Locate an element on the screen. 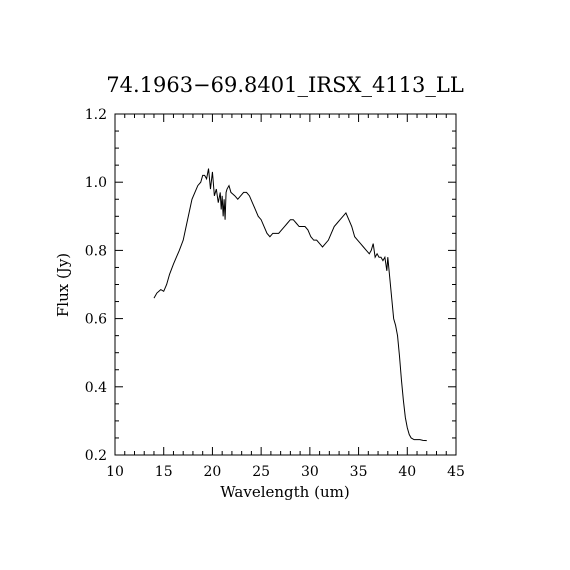  x-tick-label: 15 is located at coordinates (164, 472).